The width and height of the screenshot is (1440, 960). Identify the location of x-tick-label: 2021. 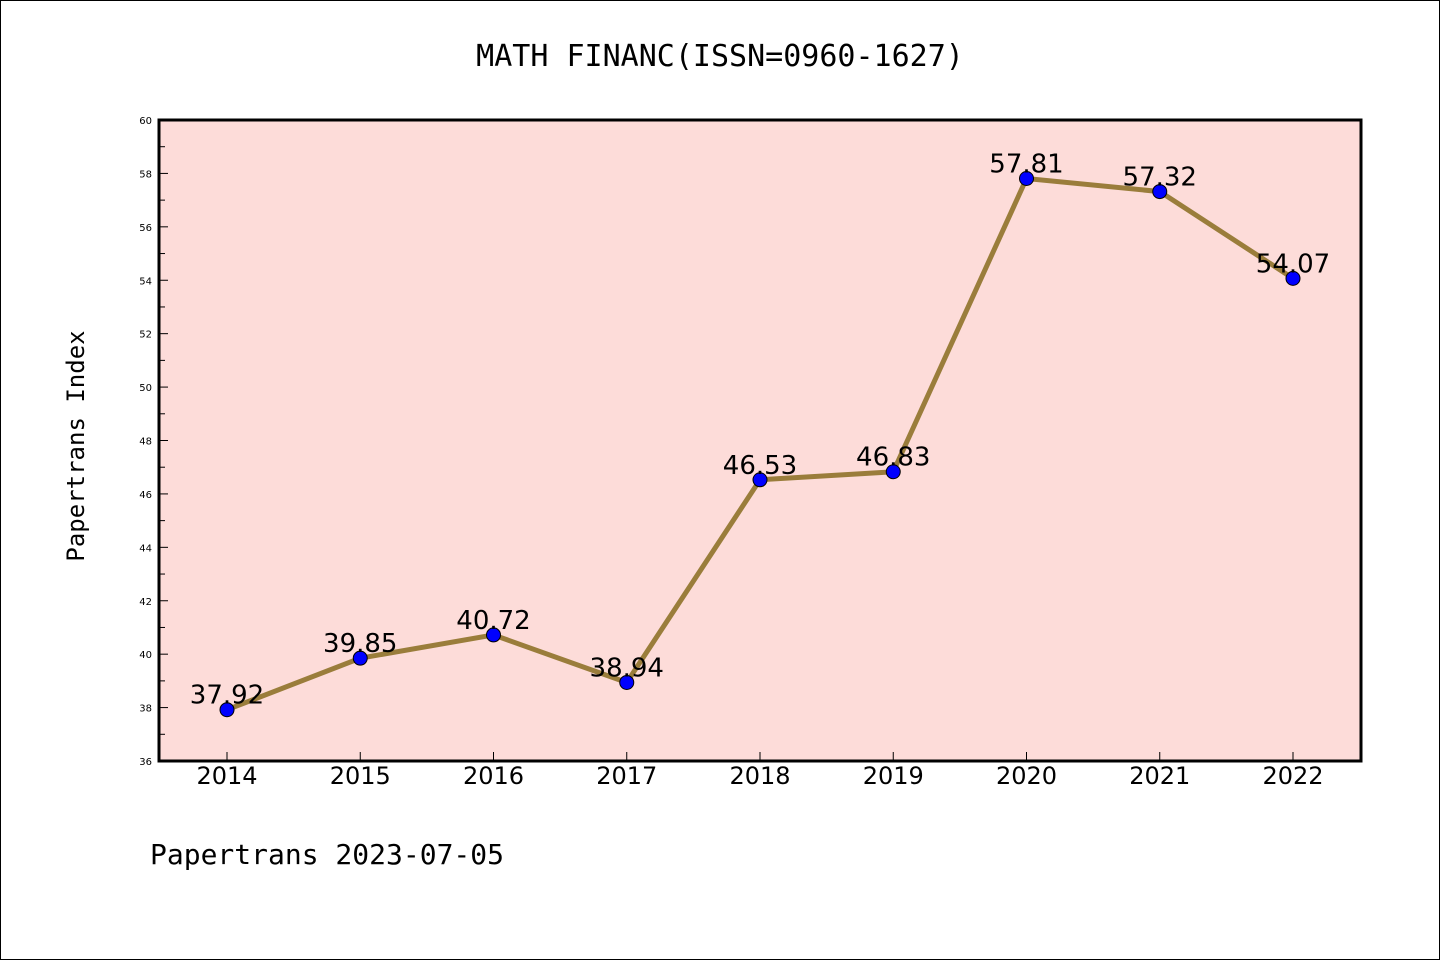
(1159, 776).